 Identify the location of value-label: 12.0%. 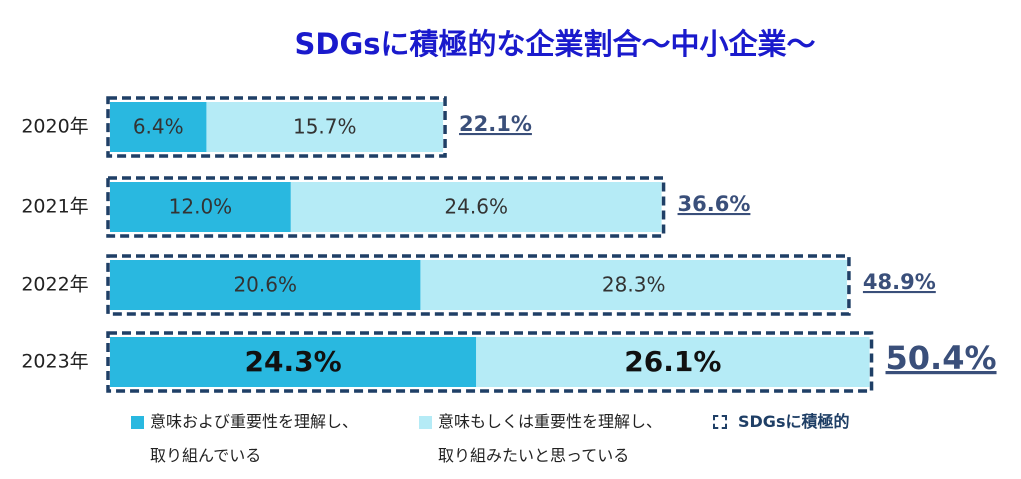
(201, 207).